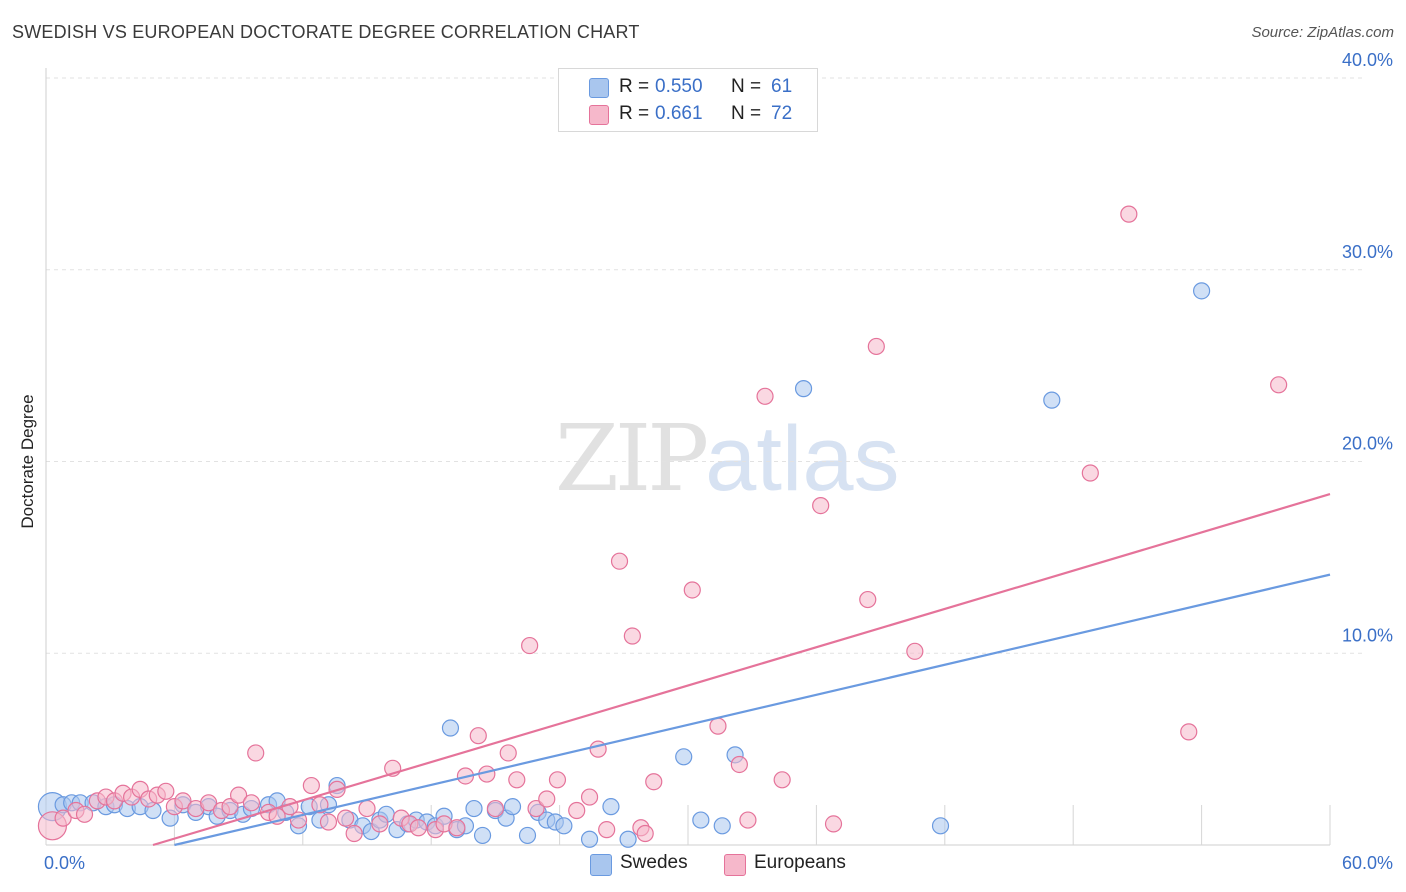 The height and width of the screenshot is (892, 1406). I want to click on legend-r-value: 0.661, so click(679, 113).